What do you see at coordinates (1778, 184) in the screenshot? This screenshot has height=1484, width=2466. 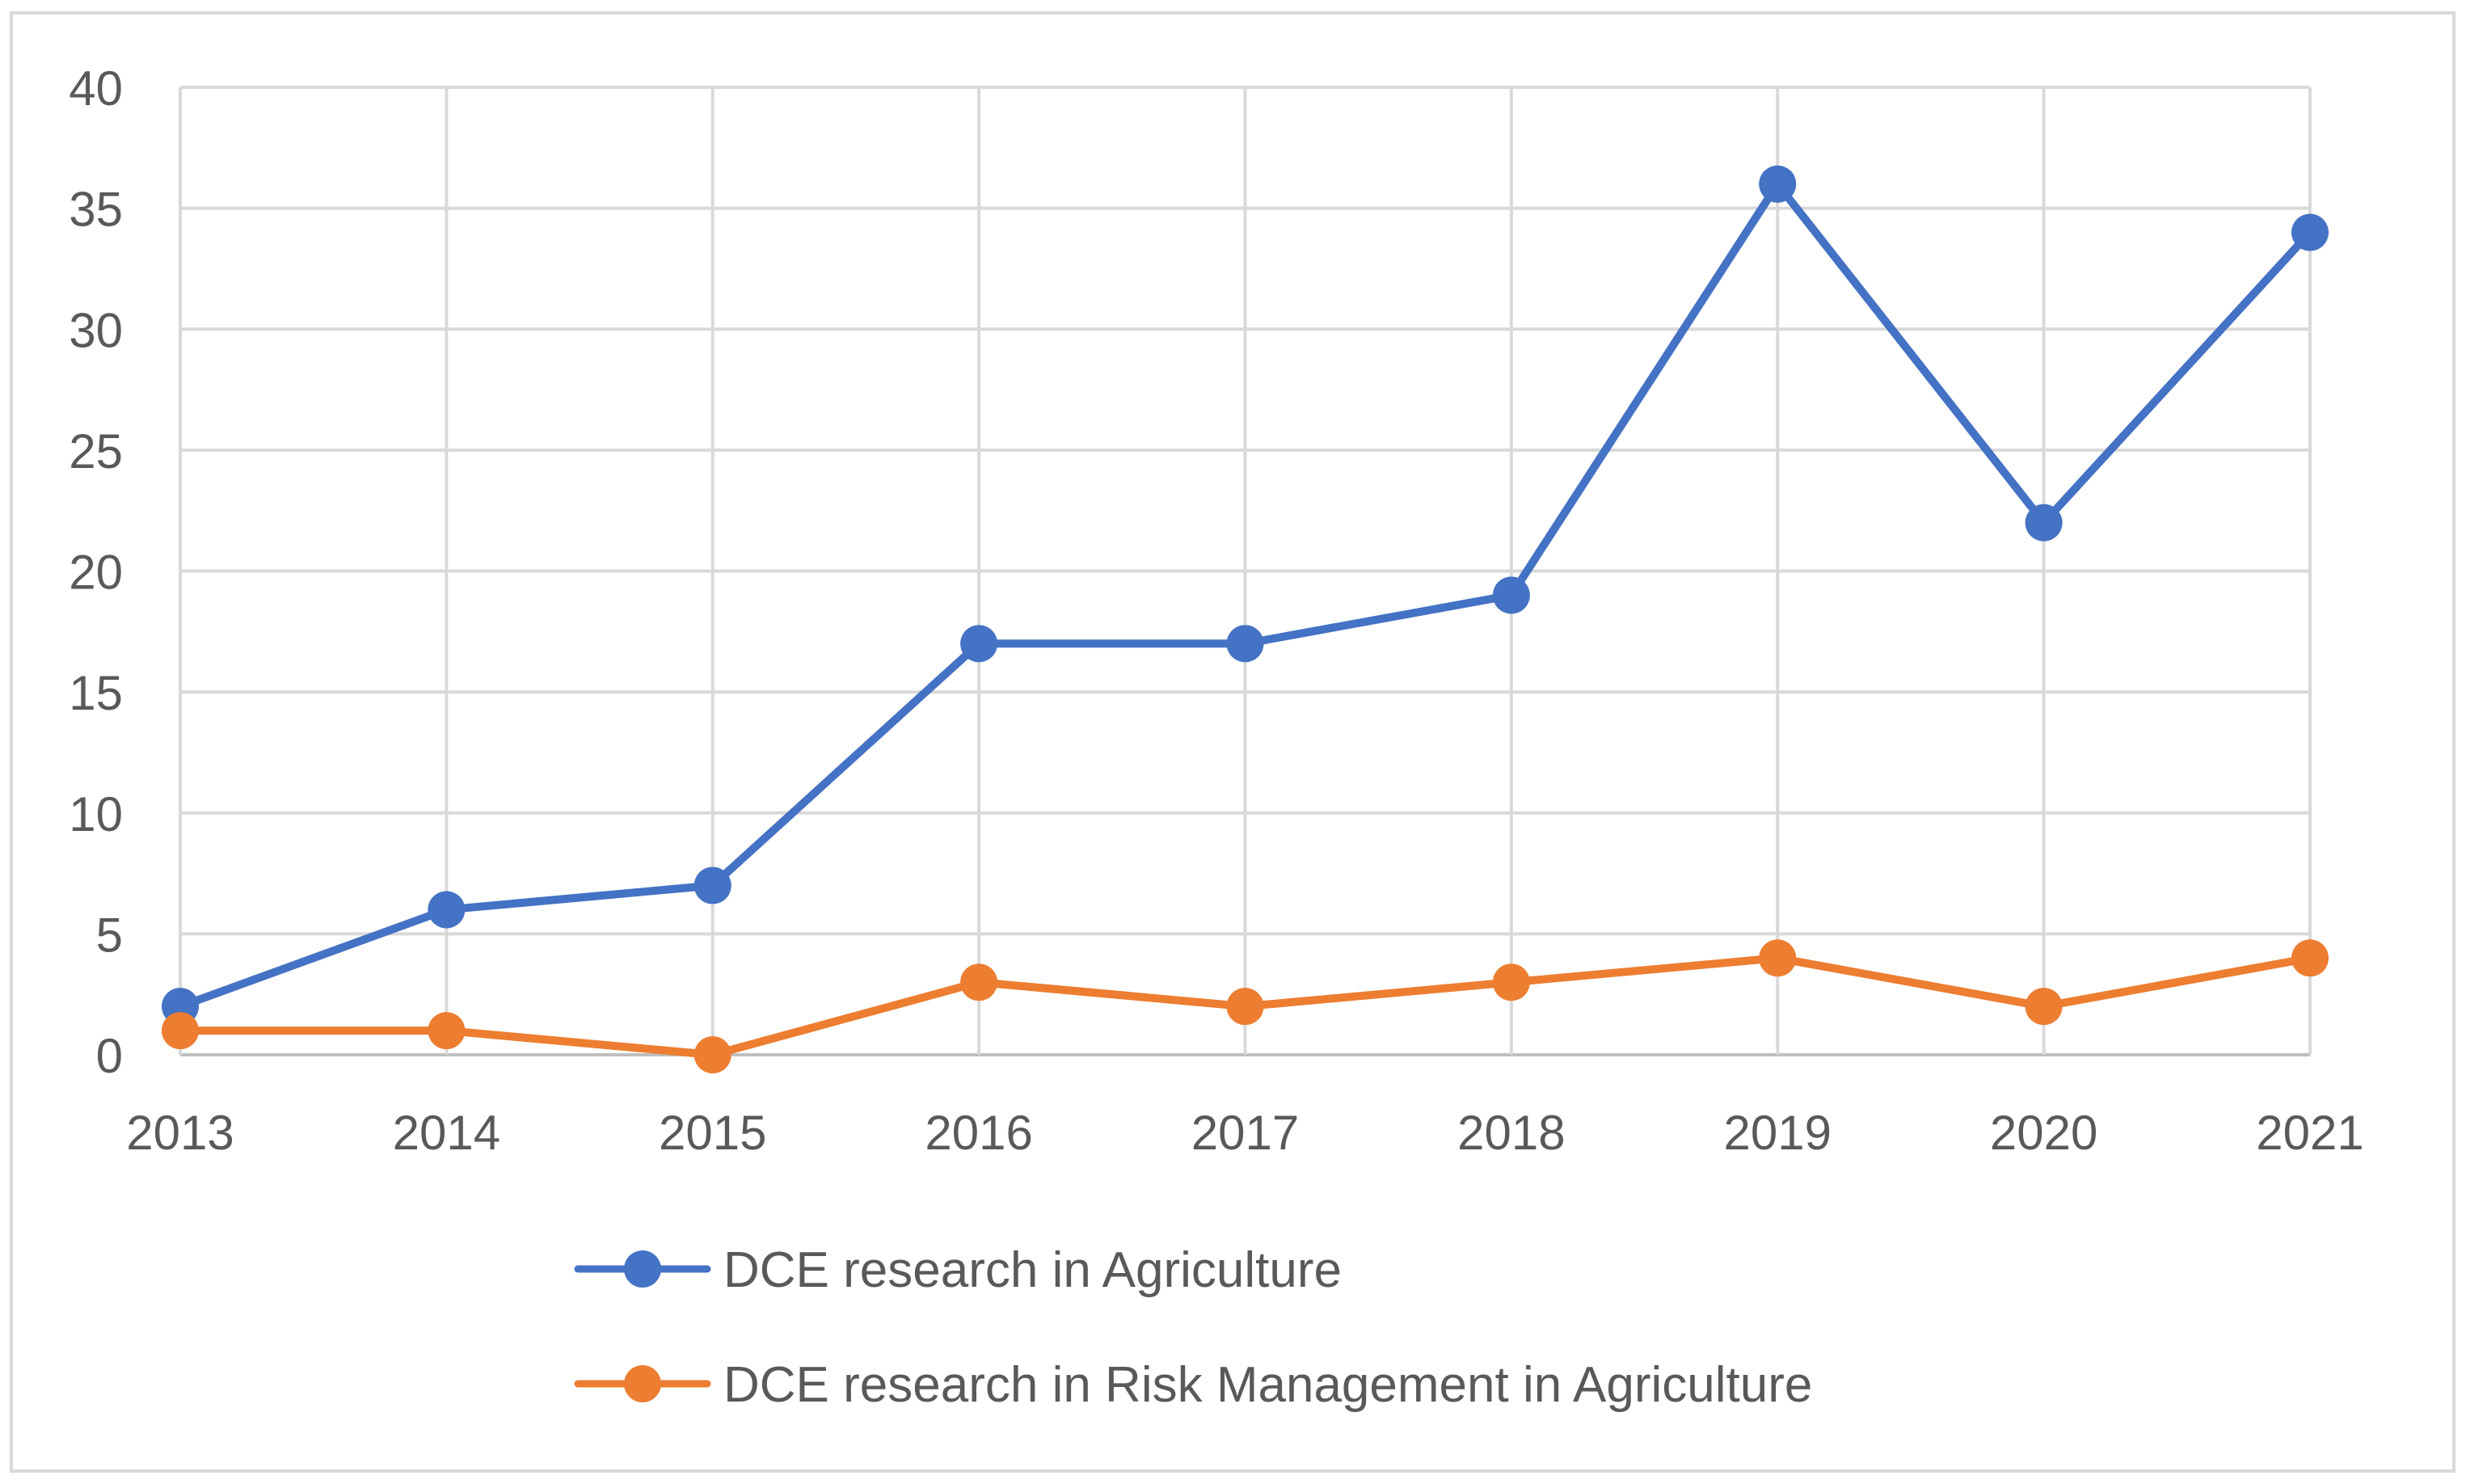 I see `series-1-point-2019` at bounding box center [1778, 184].